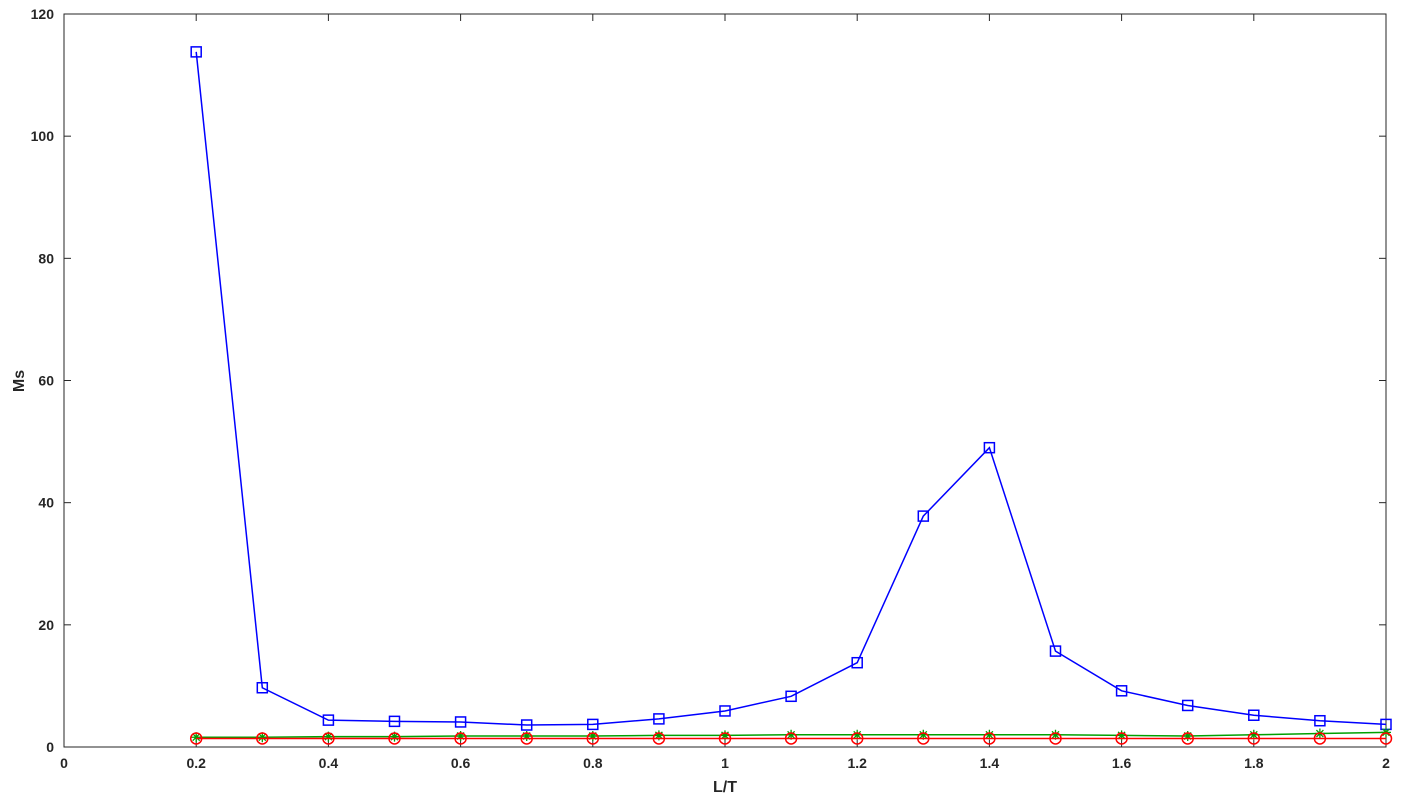 The height and width of the screenshot is (798, 1411). What do you see at coordinates (46, 503) in the screenshot?
I see `y-tick-label: 40` at bounding box center [46, 503].